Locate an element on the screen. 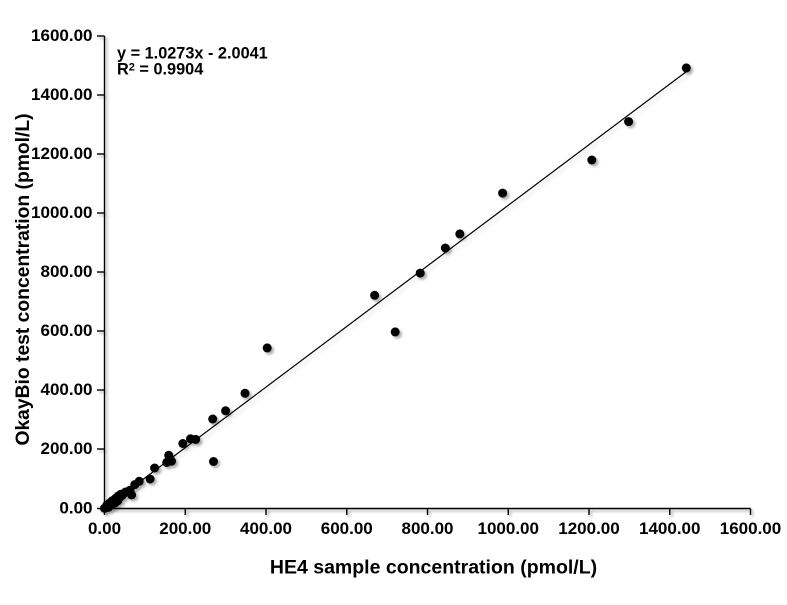 The image size is (787, 605). svg-text: R2 = 0.9904 is located at coordinates (160, 70).